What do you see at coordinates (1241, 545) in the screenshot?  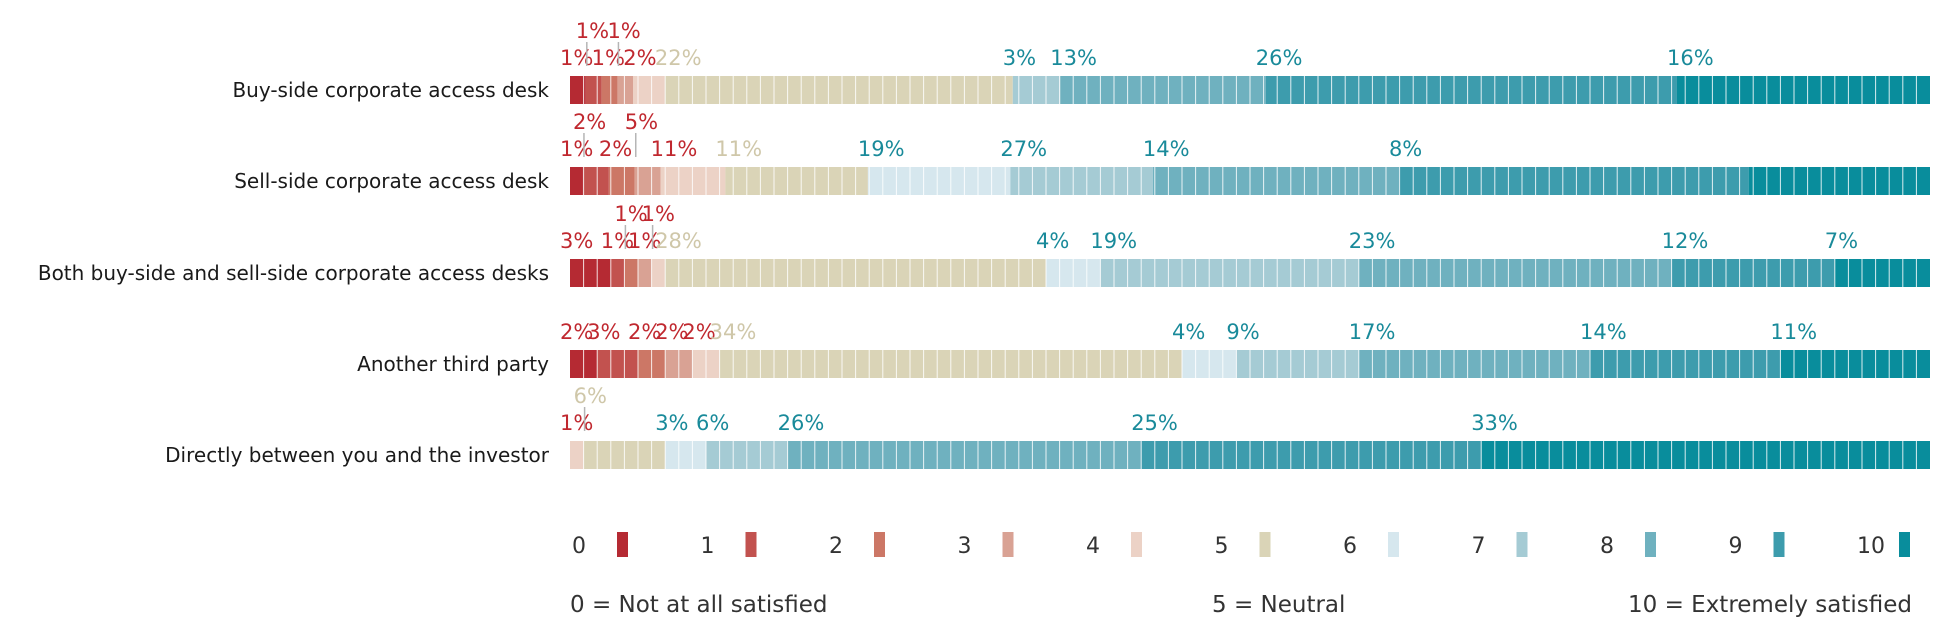 I see `legend: 0 1 2 3 4 5 6 7 8 9 10` at bounding box center [1241, 545].